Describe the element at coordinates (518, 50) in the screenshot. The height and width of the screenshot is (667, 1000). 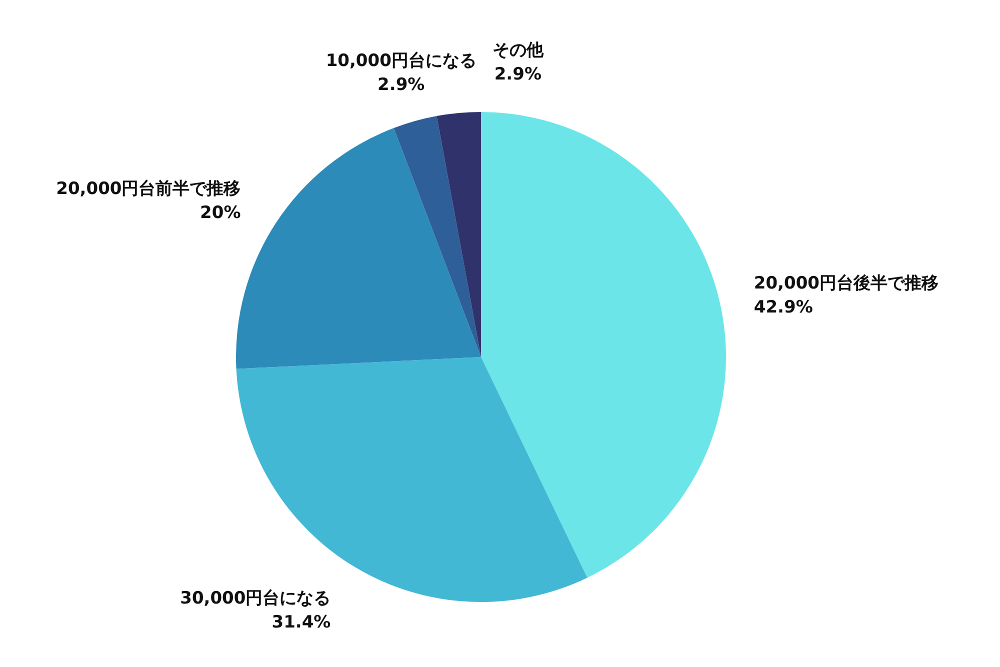
I see `slice-label: その他` at that location.